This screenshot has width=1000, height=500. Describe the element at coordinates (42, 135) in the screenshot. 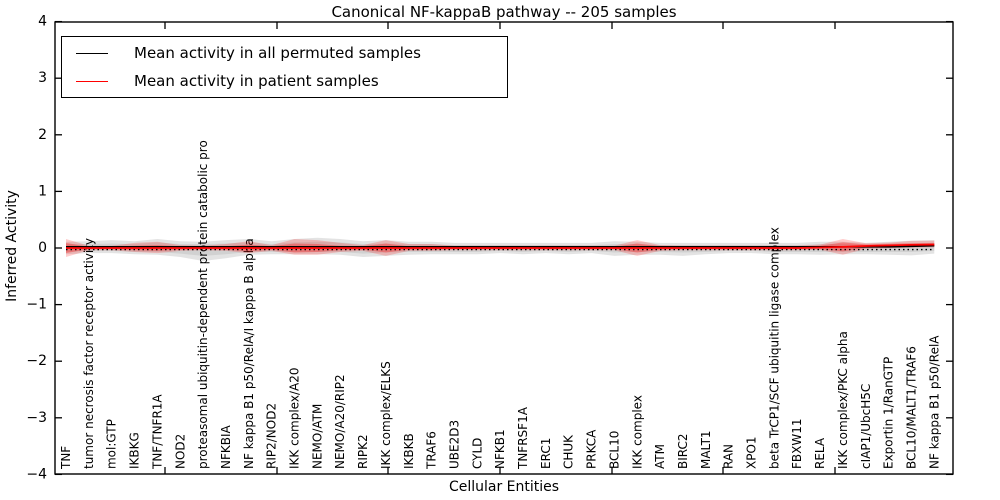

I see `y-tick-label: 2` at that location.